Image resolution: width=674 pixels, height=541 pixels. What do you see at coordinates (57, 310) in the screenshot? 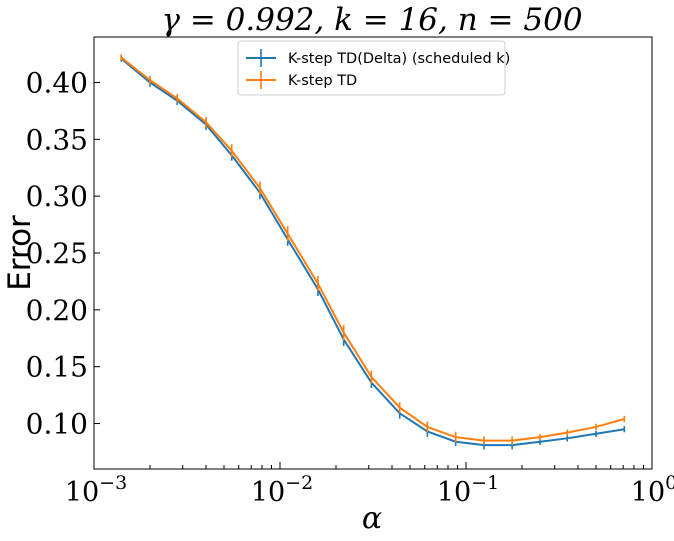
I see `y-tick-label: 0.20` at bounding box center [57, 310].